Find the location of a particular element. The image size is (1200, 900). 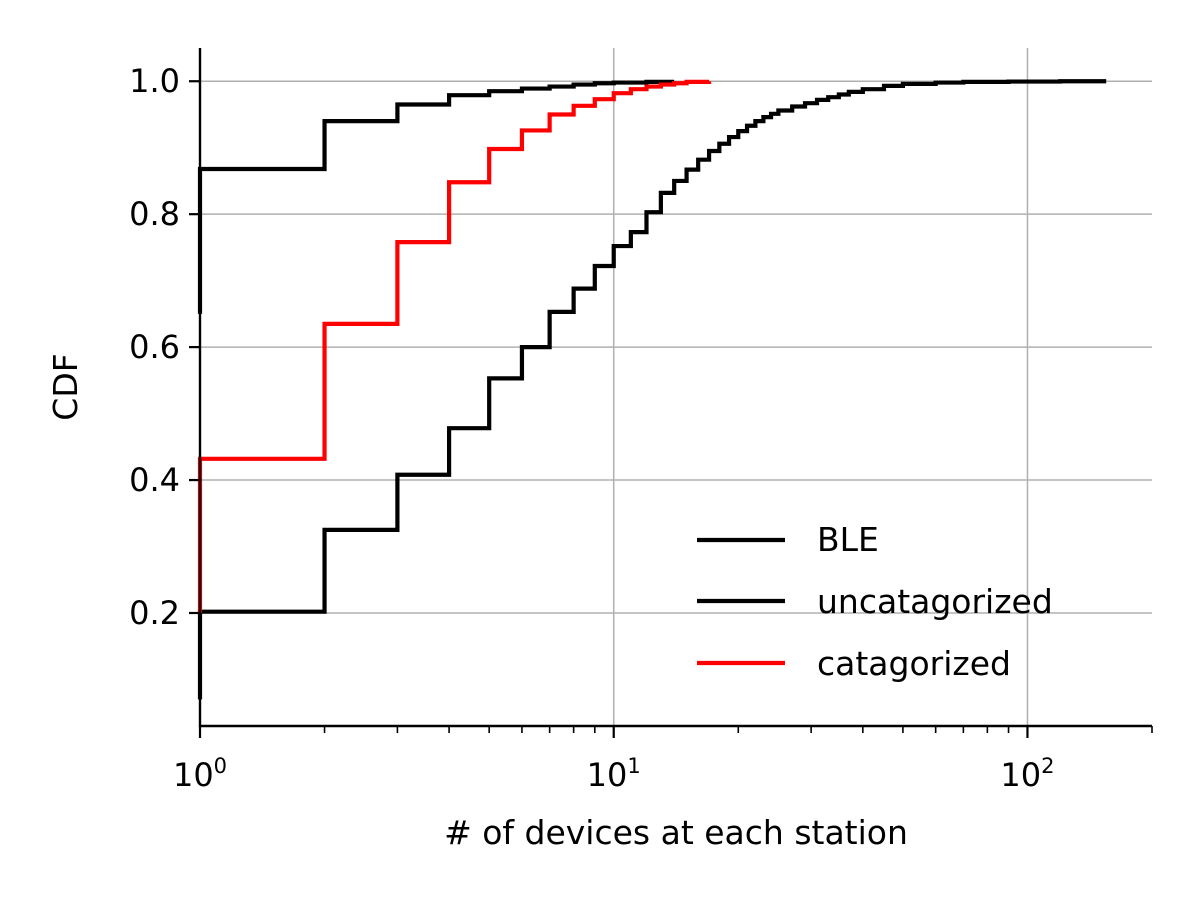

y-axis-label: CDF is located at coordinates (65, 386).